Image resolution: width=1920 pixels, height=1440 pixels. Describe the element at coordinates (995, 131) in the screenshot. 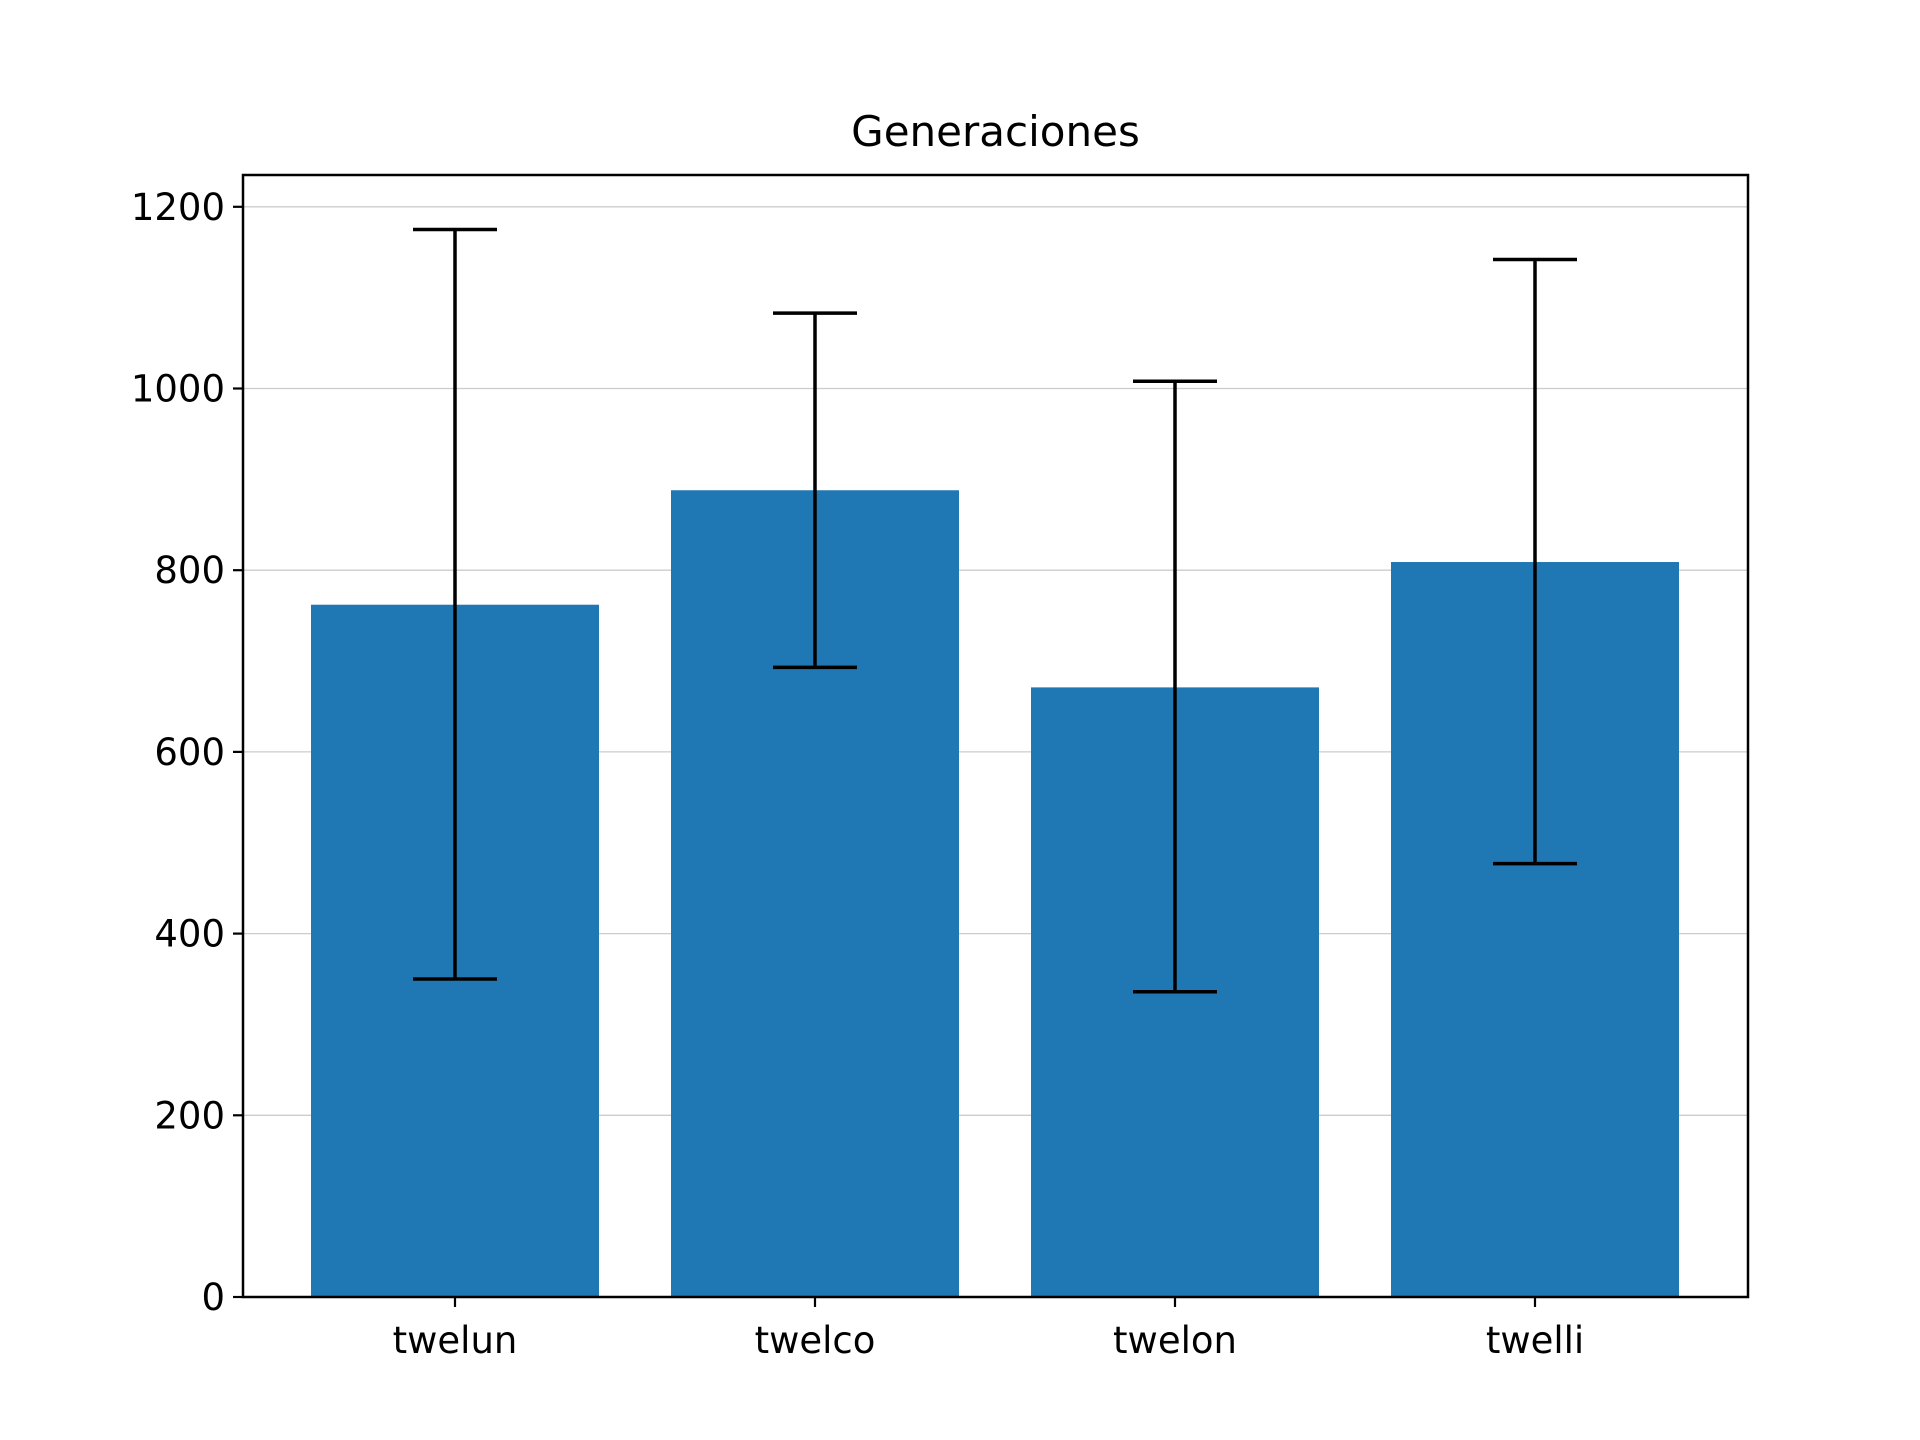

I see `chart-title: Generaciones` at that location.